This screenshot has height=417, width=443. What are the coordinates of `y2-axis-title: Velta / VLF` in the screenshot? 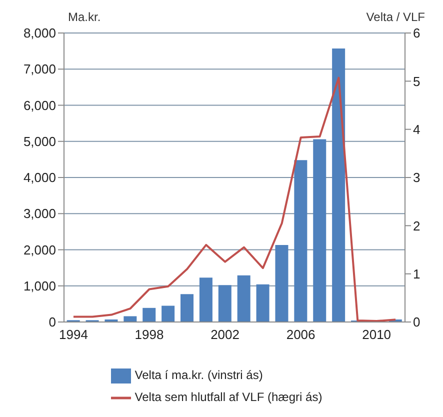 It's located at (395, 17).